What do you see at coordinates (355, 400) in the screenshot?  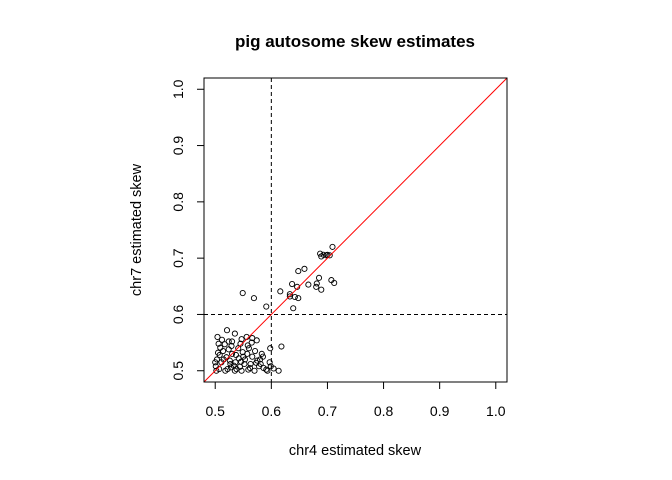 I see `x-axis: 0.5 0.6 0.7 0.8 0.9 1.0` at bounding box center [355, 400].